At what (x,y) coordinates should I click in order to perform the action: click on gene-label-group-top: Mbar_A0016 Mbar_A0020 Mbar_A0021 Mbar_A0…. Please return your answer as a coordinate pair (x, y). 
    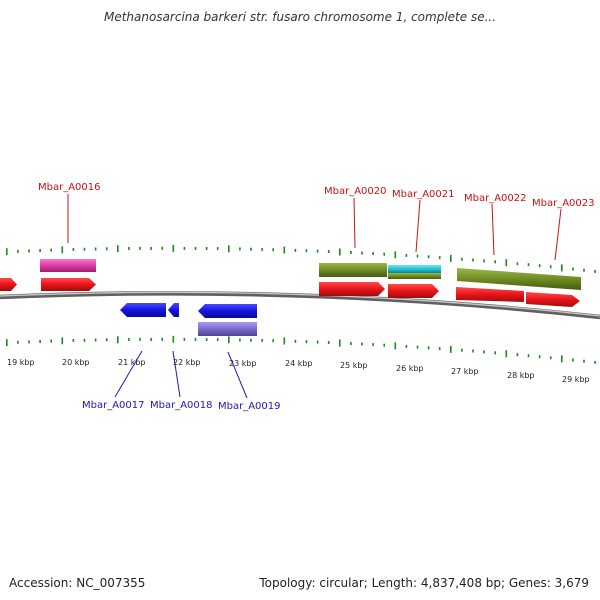
    Looking at the image, I should click on (316, 221).